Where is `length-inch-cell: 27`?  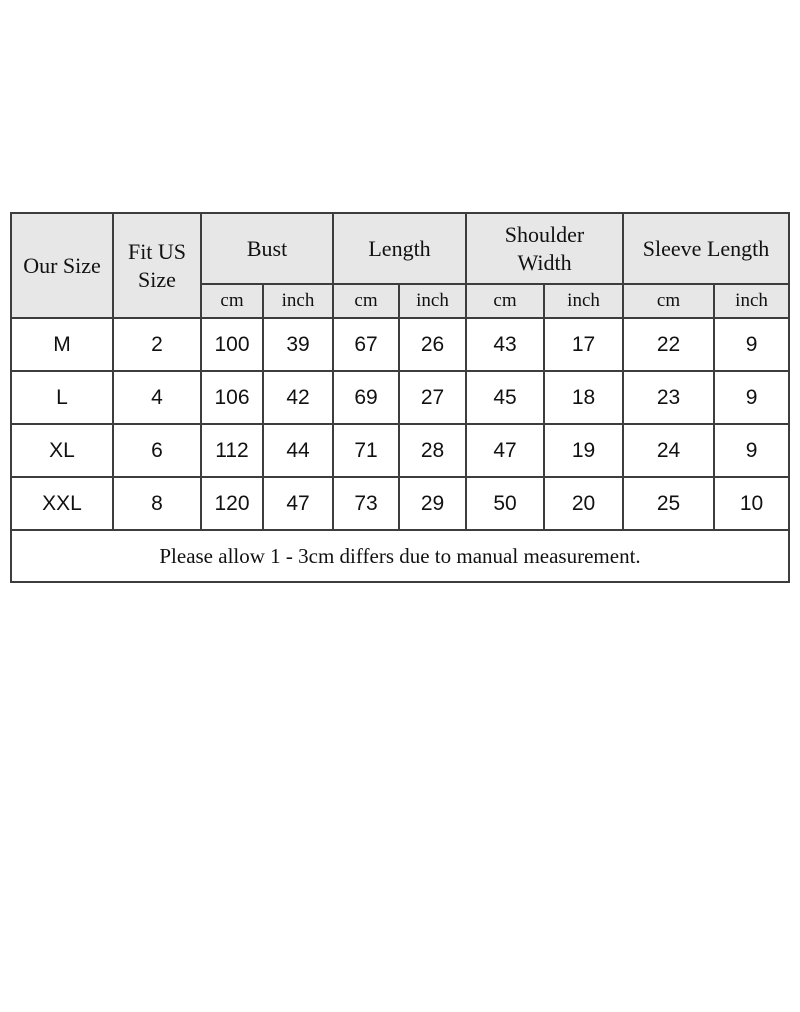 length-inch-cell: 27 is located at coordinates (433, 397).